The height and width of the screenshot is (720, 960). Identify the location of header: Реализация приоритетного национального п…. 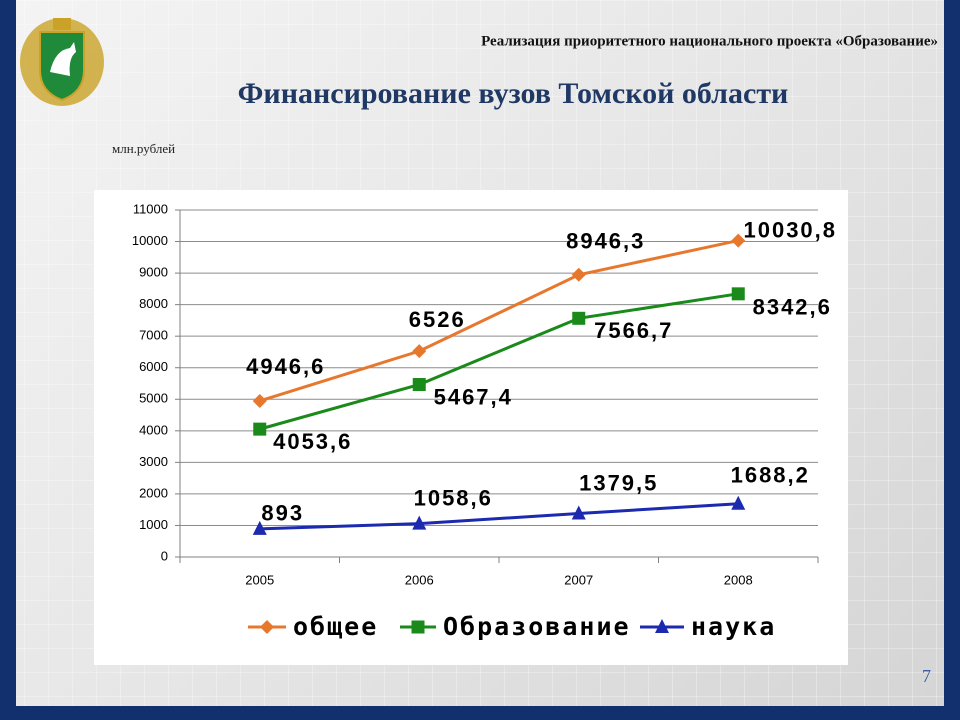
(709, 41).